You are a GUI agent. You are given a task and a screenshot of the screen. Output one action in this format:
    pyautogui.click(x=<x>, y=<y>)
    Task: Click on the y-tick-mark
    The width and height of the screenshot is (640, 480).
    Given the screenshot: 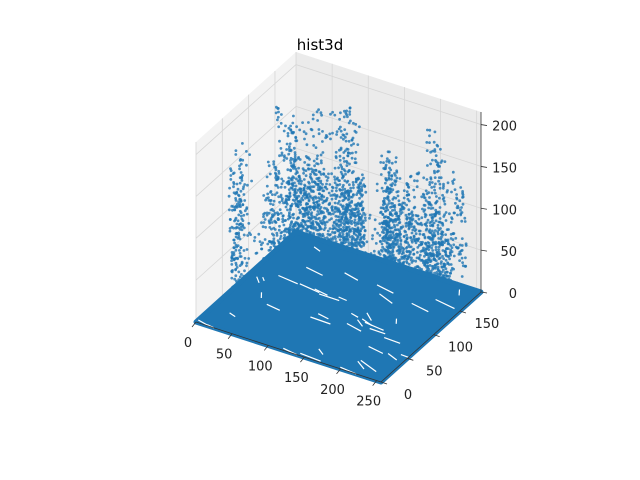 What is the action you would take?
    pyautogui.click(x=463, y=312)
    